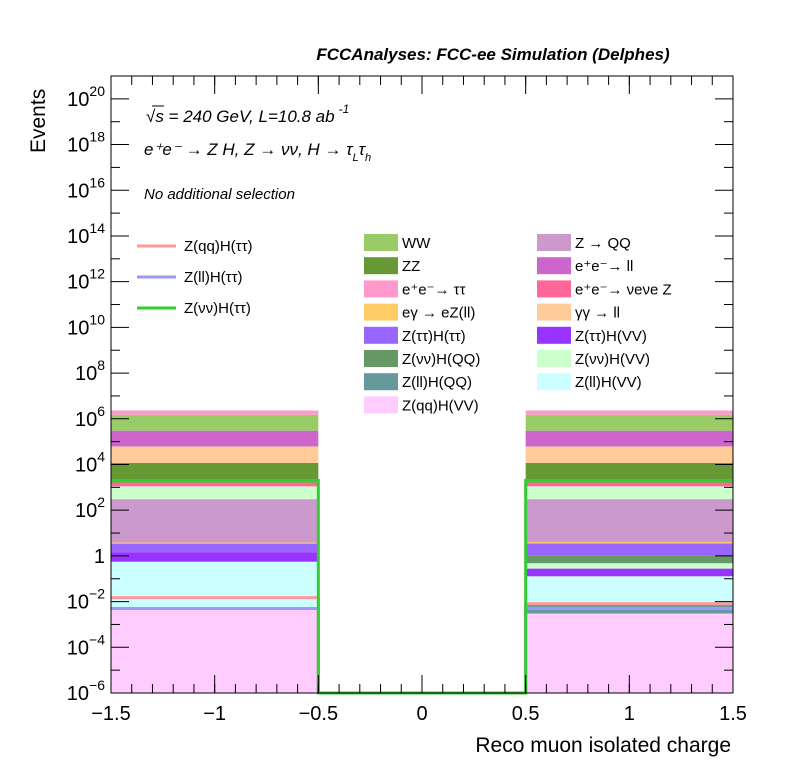 The image size is (796, 772). I want to click on y-tick-label: 10², so click(90, 508).